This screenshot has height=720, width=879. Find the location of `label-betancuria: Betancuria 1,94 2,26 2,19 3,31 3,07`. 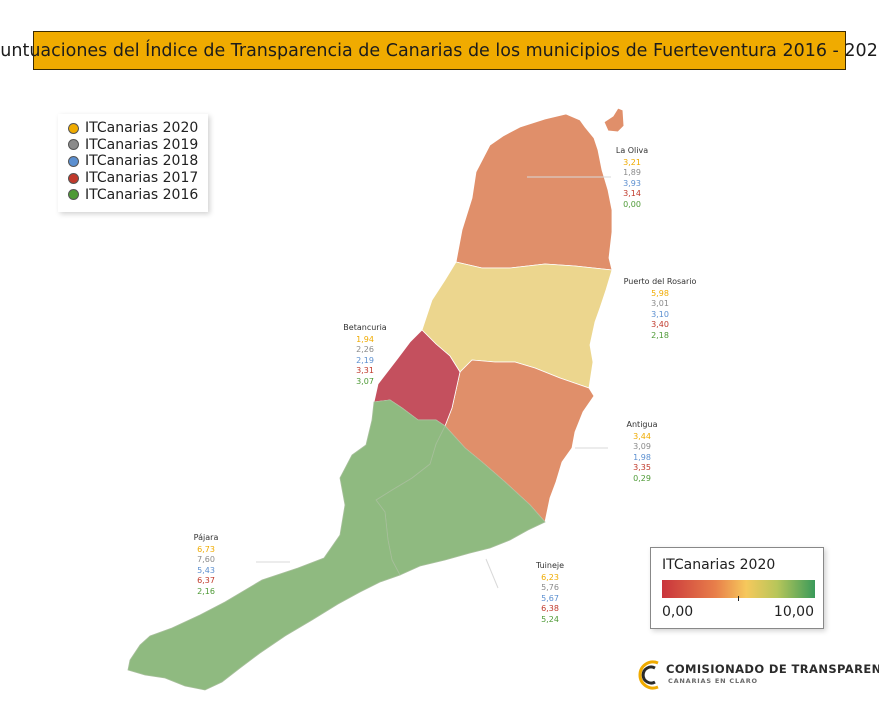

label-betancuria: Betancuria 1,94 2,26 2,19 3,31 3,07 is located at coordinates (365, 355).